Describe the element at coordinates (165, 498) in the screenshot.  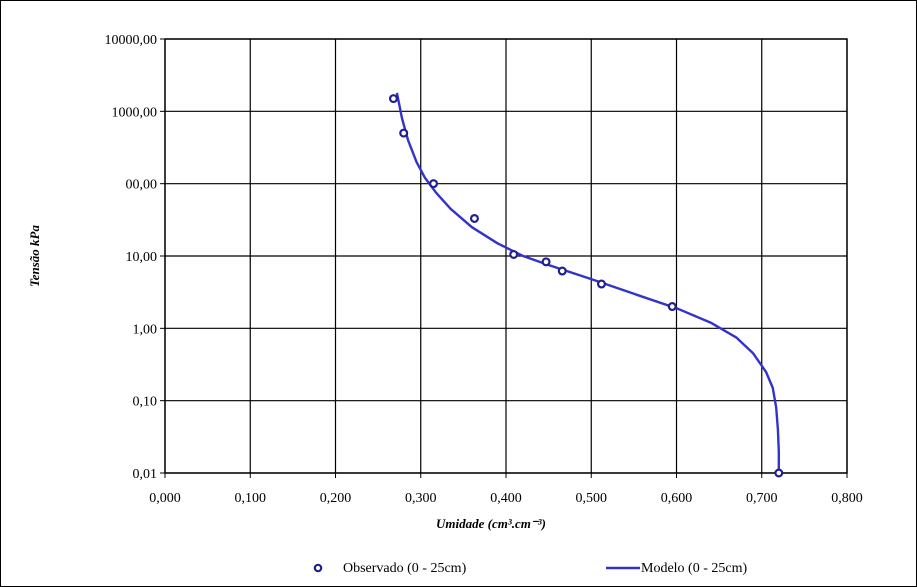
I see `x-tick-label: 0,000` at that location.